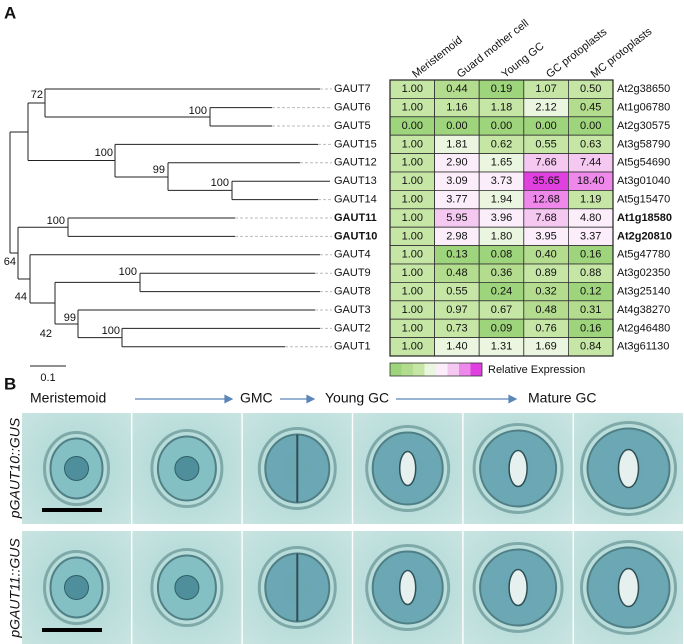 The image size is (684, 644). Describe the element at coordinates (590, 163) in the screenshot. I see `cell-value: 7.44` at that location.